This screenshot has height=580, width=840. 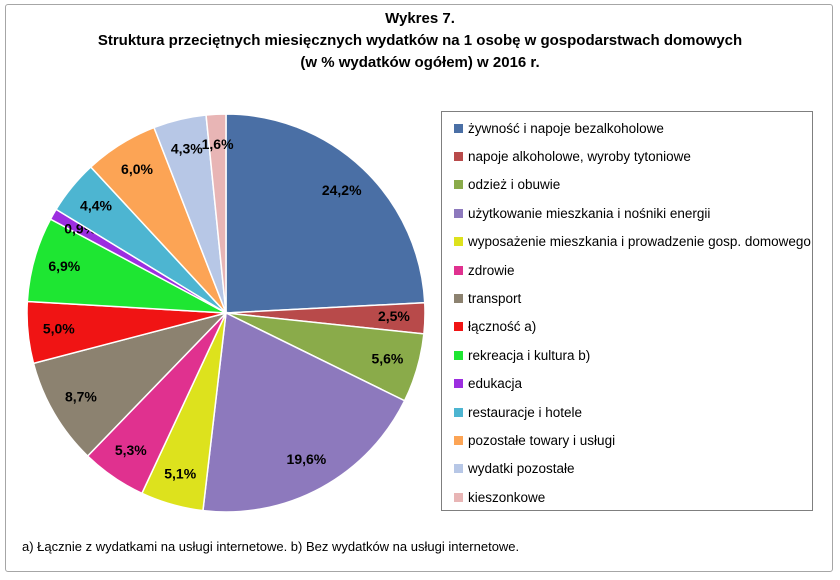 I want to click on slice-data-label: 4,4%, so click(x=96, y=205).